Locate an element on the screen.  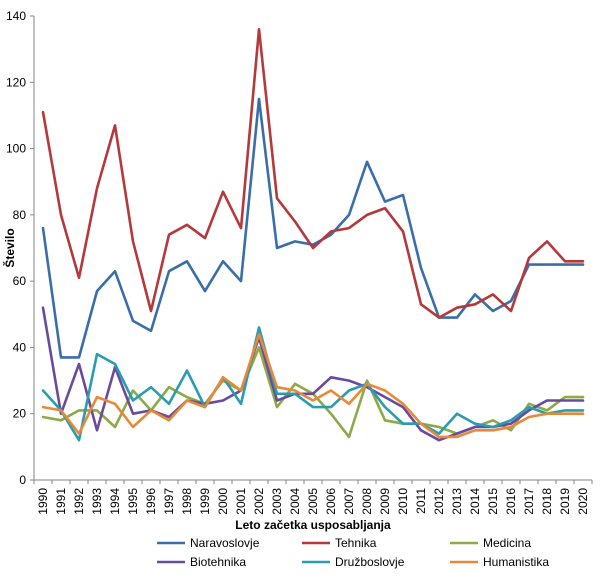
x-tick-label: 1992 is located at coordinates (79, 501).